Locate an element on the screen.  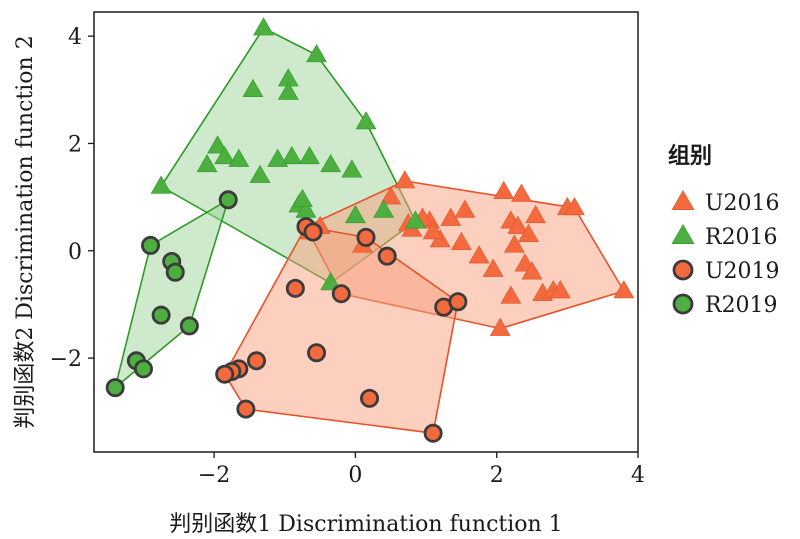
legend-items: U2016 R2016 U2019 R2019 is located at coordinates (725, 253).